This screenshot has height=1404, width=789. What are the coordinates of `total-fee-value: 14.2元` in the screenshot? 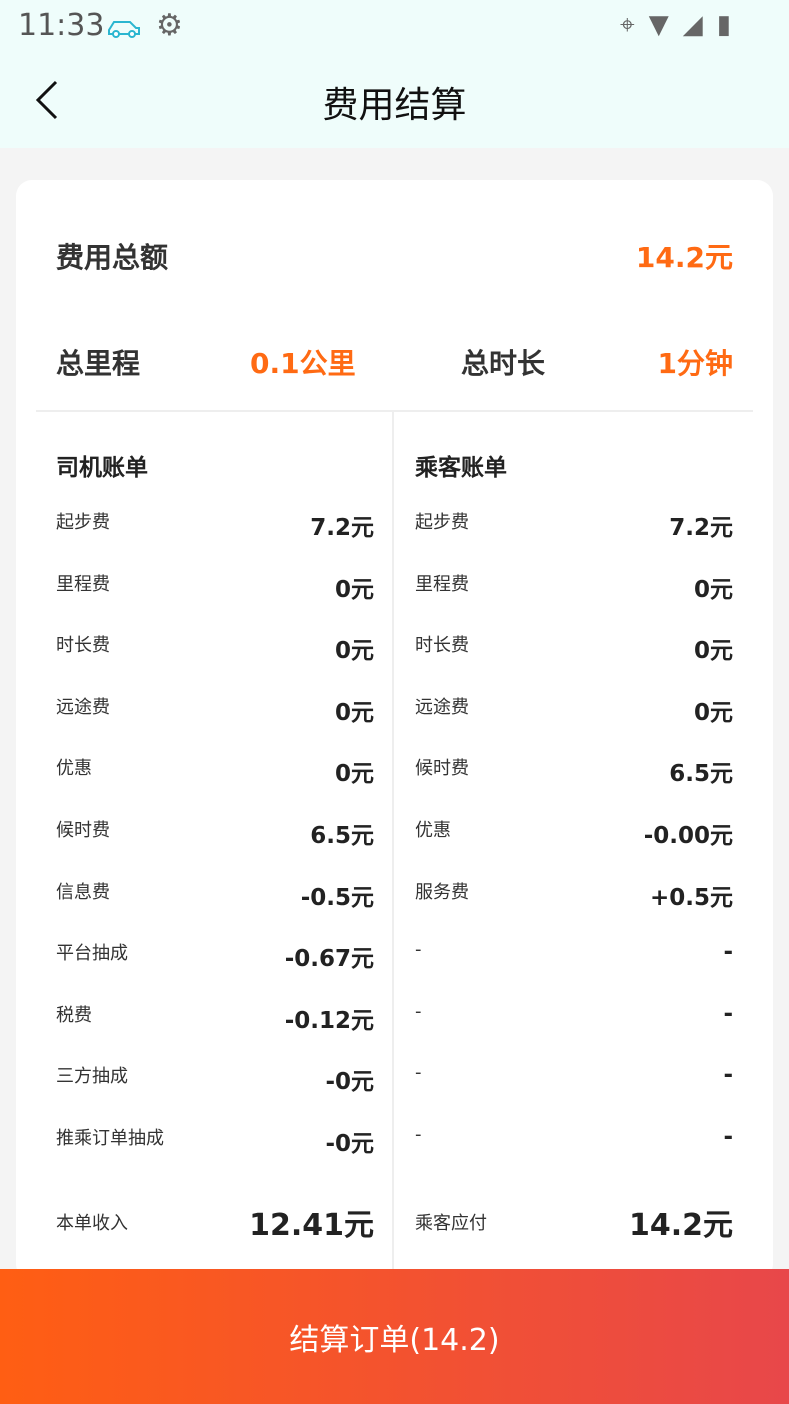 It's located at (684, 257).